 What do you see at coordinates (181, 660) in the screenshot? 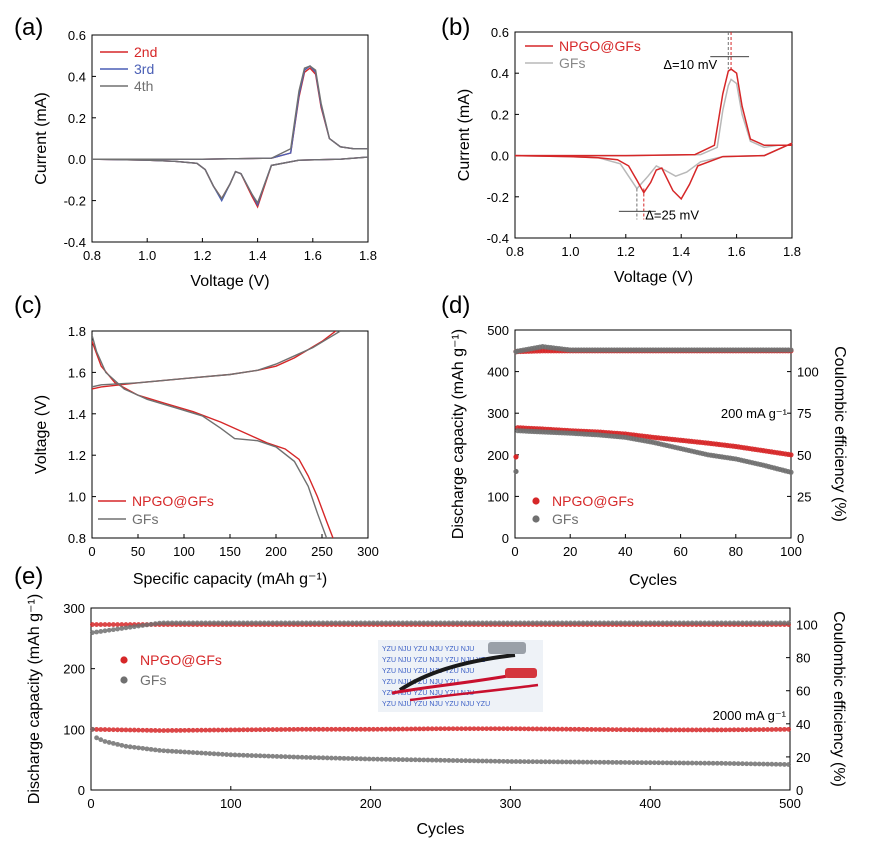
I see `legend-label: NPGO@GFs` at bounding box center [181, 660].